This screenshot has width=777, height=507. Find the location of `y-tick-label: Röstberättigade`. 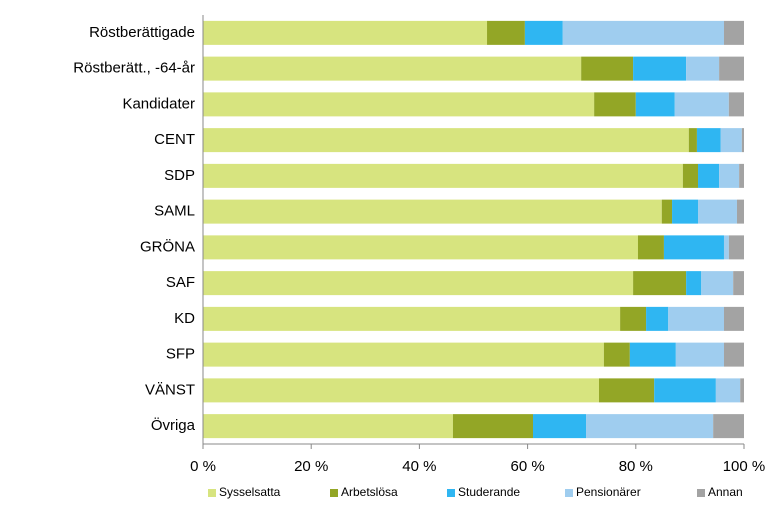

y-tick-label: Röstberättigade is located at coordinates (142, 32).